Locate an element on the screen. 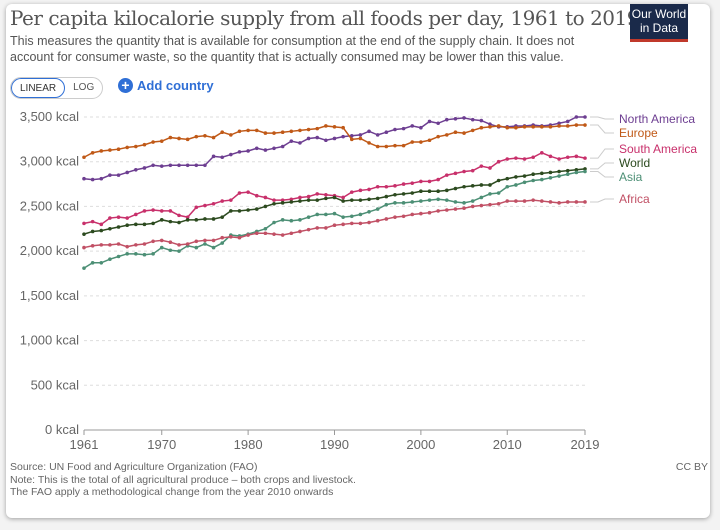 The height and width of the screenshot is (530, 720). legend-label: North America is located at coordinates (657, 119).